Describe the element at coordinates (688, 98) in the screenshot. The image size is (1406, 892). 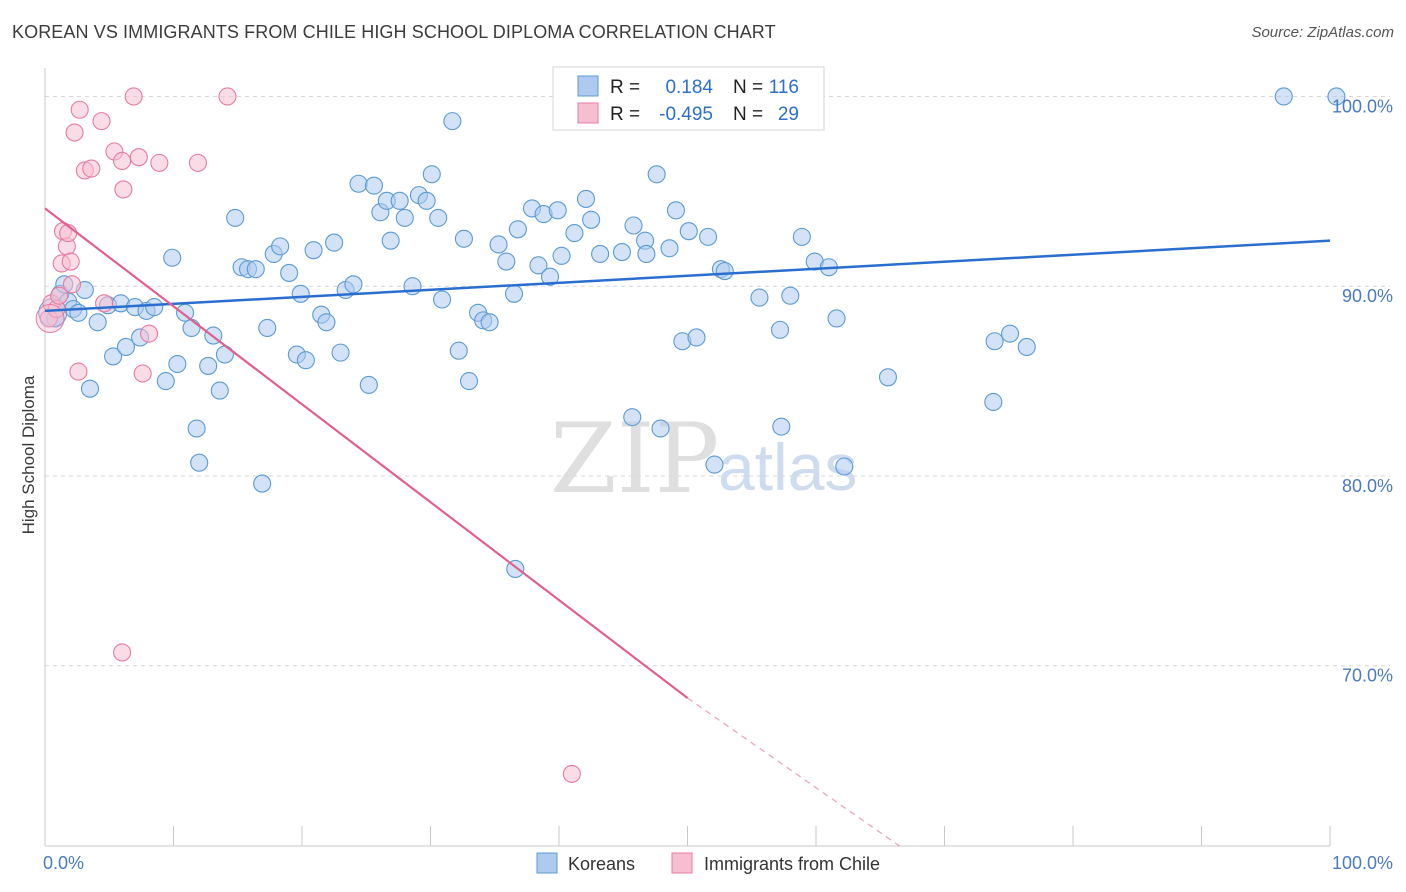
I see `correlation-legend: R = 0.184 N = 116 R = -0.495 N = 29` at that location.